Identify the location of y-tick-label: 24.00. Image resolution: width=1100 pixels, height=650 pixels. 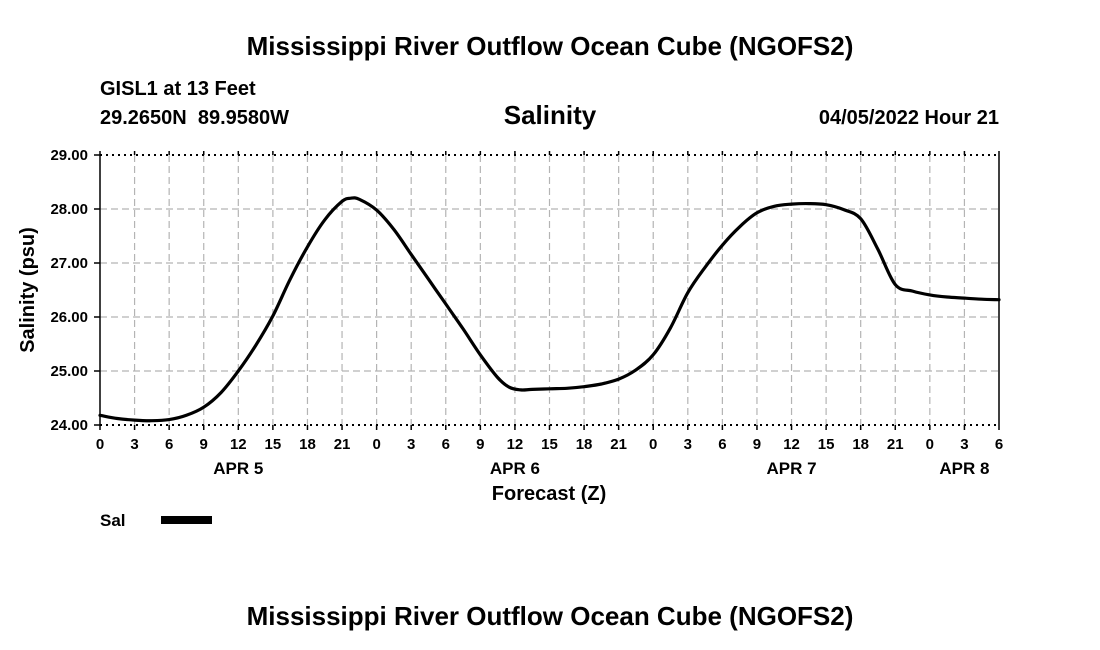
(69, 425).